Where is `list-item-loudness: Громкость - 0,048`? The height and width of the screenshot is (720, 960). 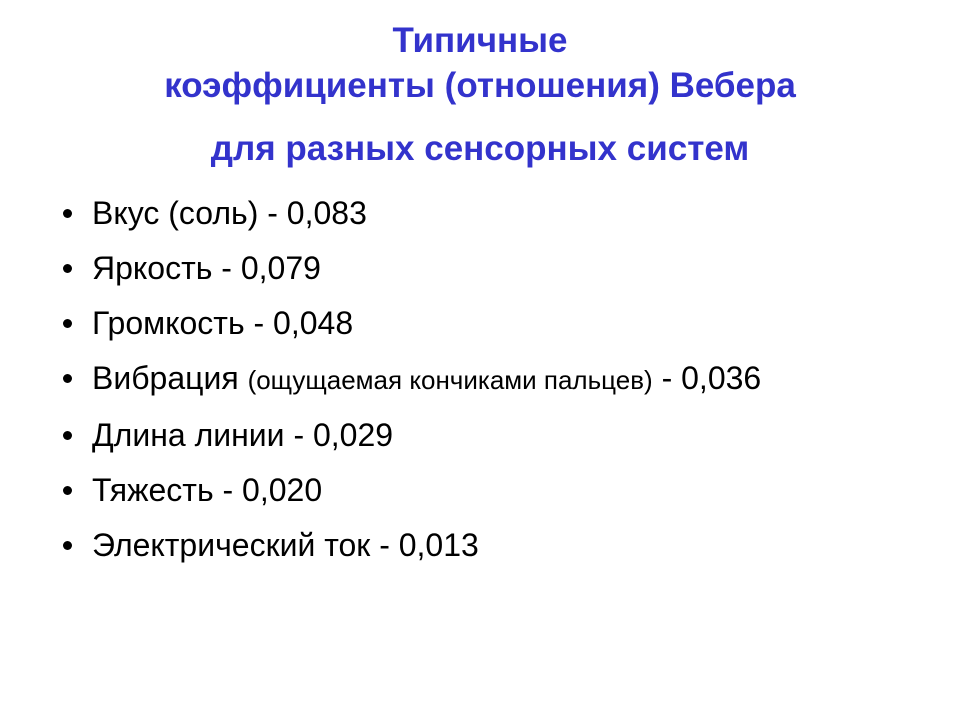 list-item-loudness: Громкость - 0,048 is located at coordinates (470, 323).